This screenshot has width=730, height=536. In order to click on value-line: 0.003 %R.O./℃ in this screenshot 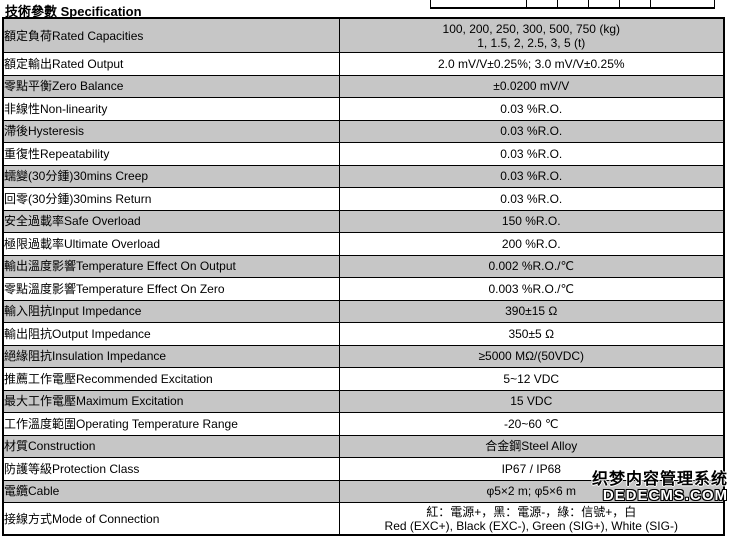, I will do `click(531, 288)`.